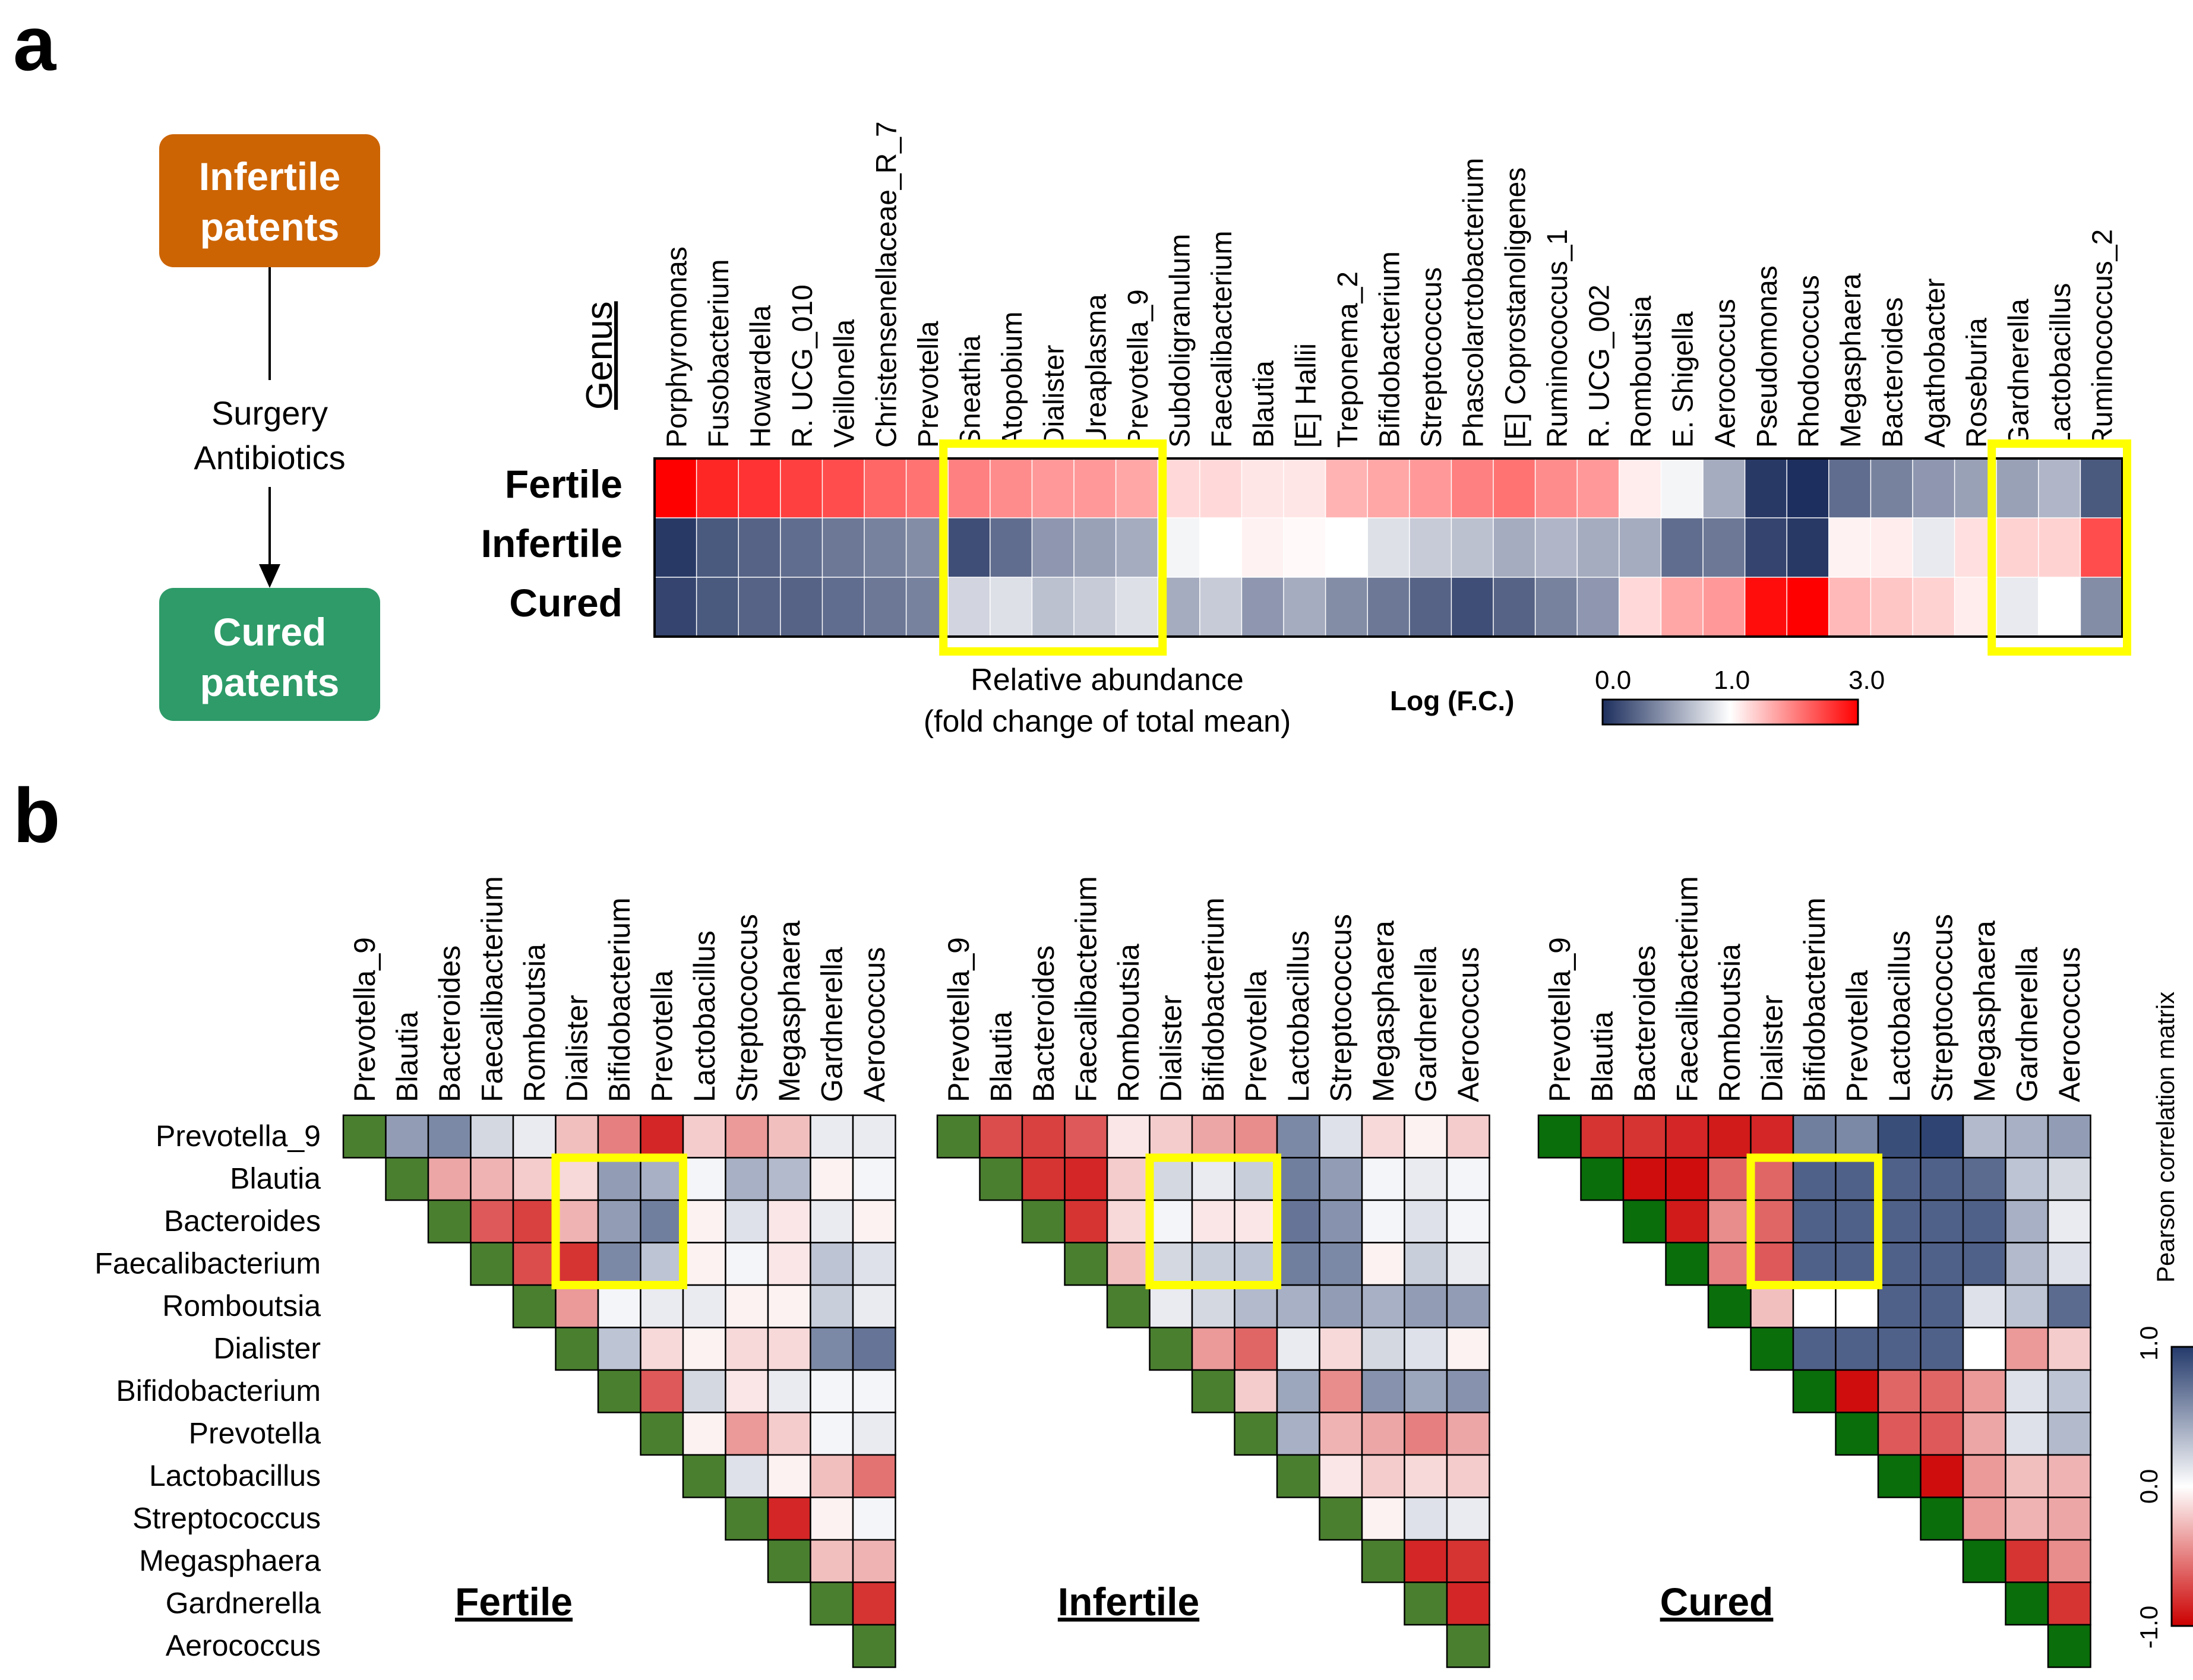  Describe the element at coordinates (1383, 1519) in the screenshot. I see `infertile-cell-streptococcus-megasphaera` at that location.